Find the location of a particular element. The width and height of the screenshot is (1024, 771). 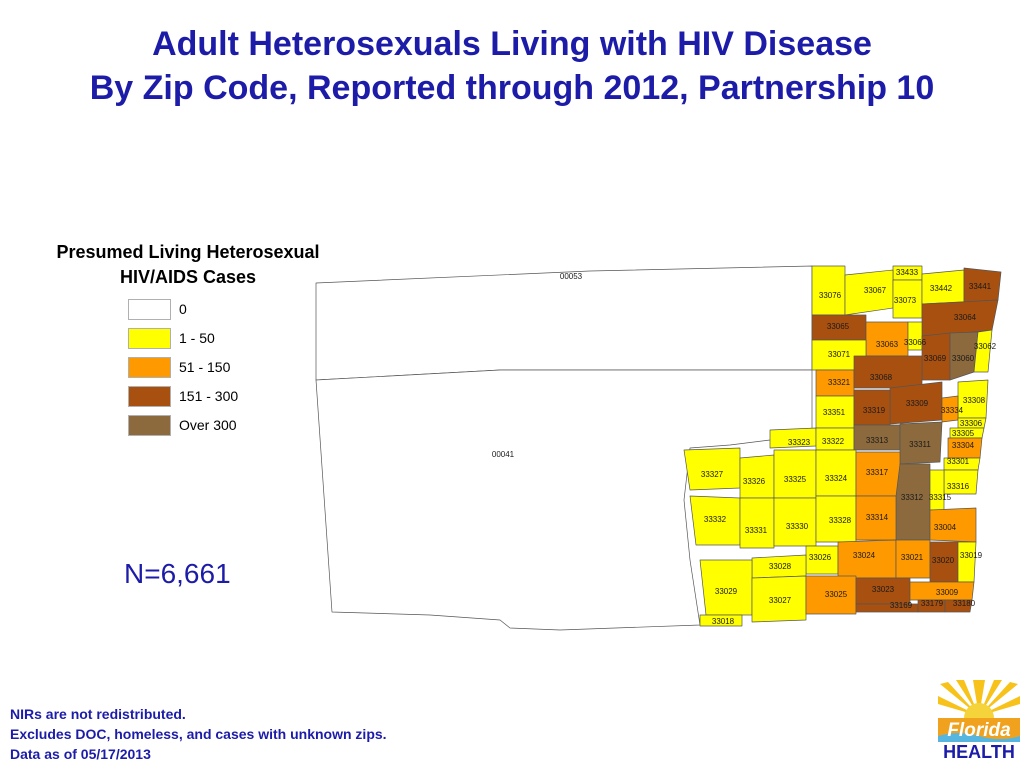

zip-label-33321: 33321 is located at coordinates (839, 382).